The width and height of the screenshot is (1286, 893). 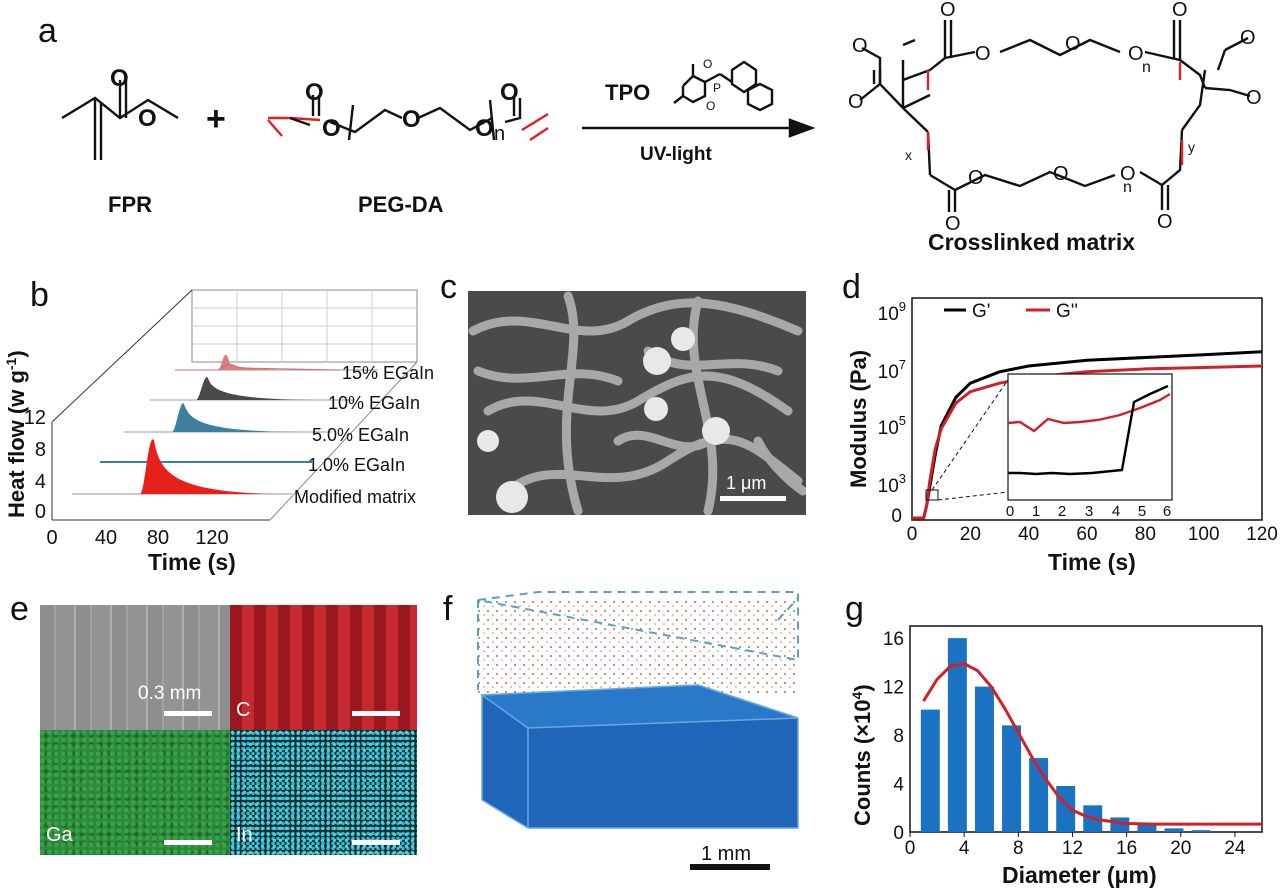 I want to click on x-tick-label: 12, so click(x=1072, y=848).